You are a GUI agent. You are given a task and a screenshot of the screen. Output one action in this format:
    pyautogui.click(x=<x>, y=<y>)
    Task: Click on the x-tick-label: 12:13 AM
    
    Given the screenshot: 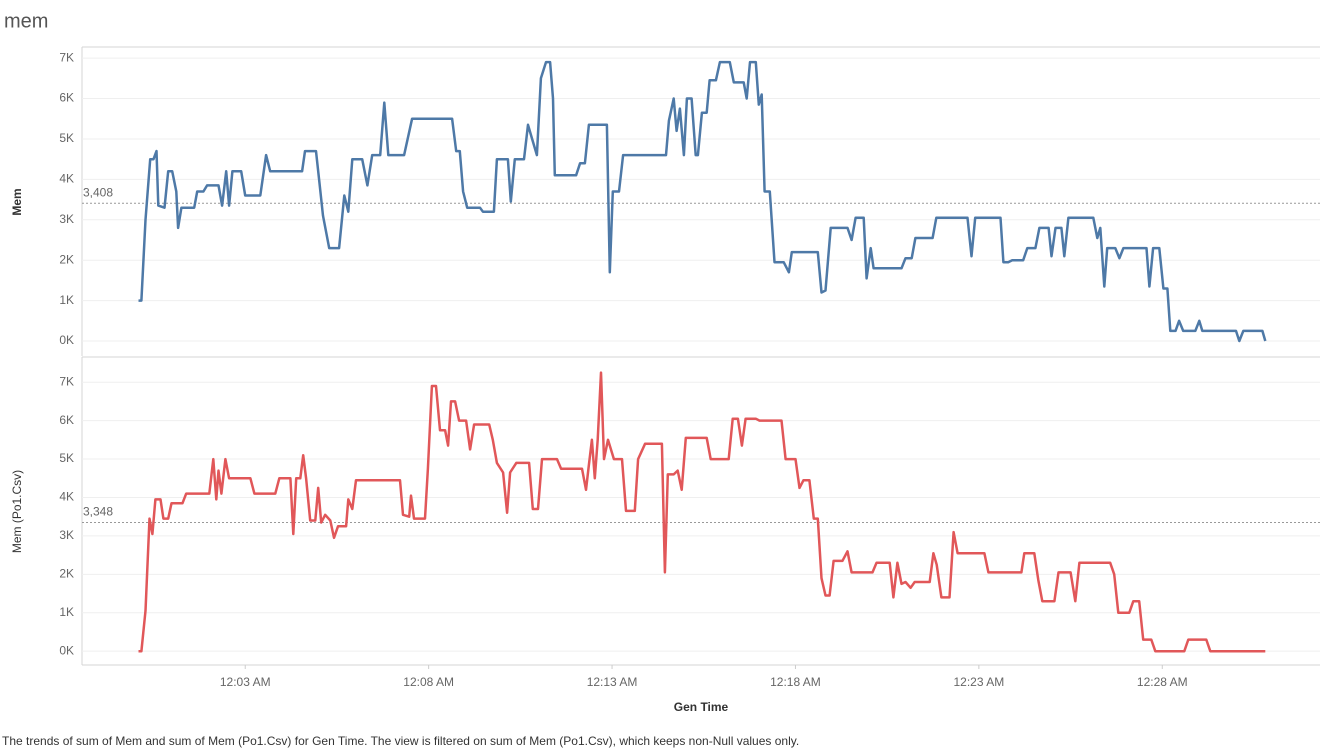 What is the action you would take?
    pyautogui.click(x=612, y=682)
    